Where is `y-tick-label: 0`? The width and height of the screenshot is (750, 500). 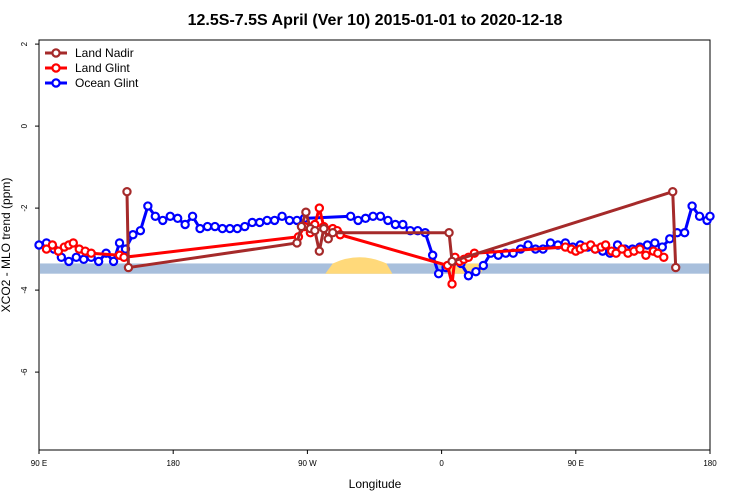
y-tick-label: 0 is located at coordinates (24, 125).